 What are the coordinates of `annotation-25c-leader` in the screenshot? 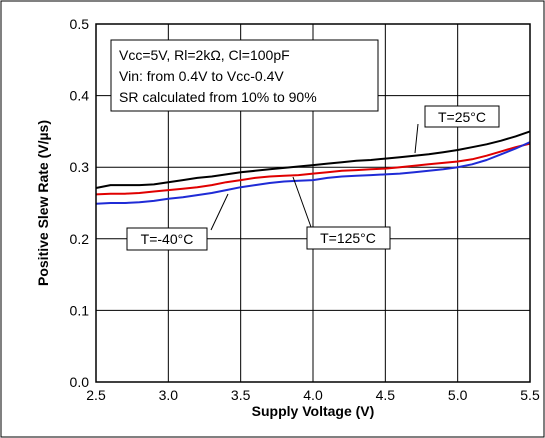 It's located at (416, 138).